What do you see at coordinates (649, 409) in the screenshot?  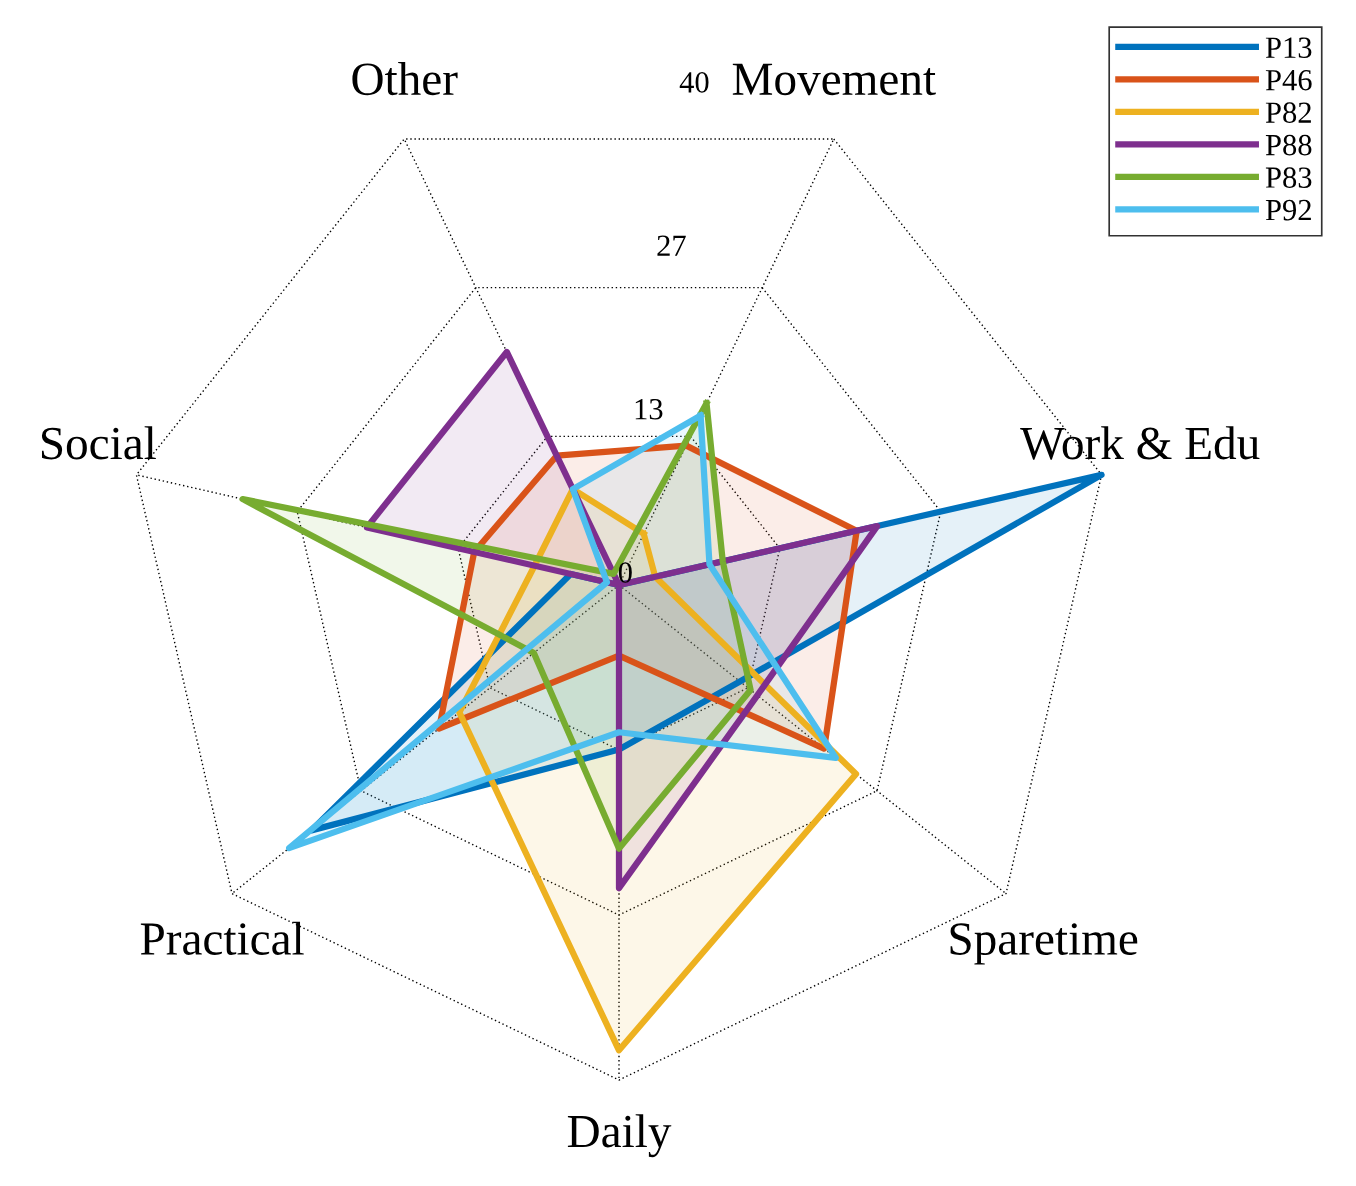 I see `y-tick-label: 13` at bounding box center [649, 409].